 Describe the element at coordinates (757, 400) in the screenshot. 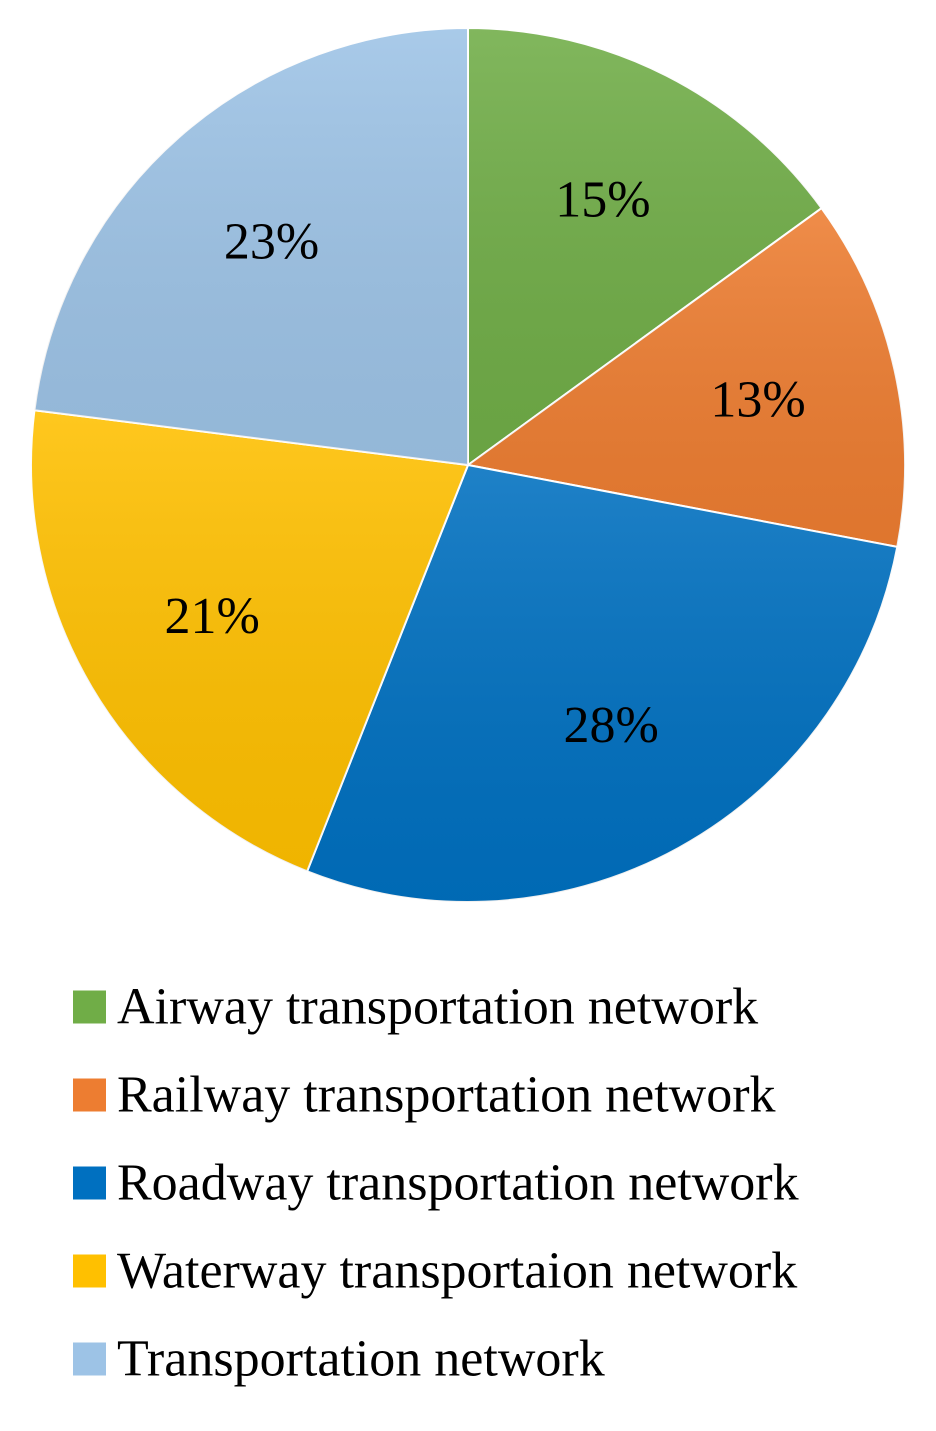

I see `data-label-2: 13%` at that location.